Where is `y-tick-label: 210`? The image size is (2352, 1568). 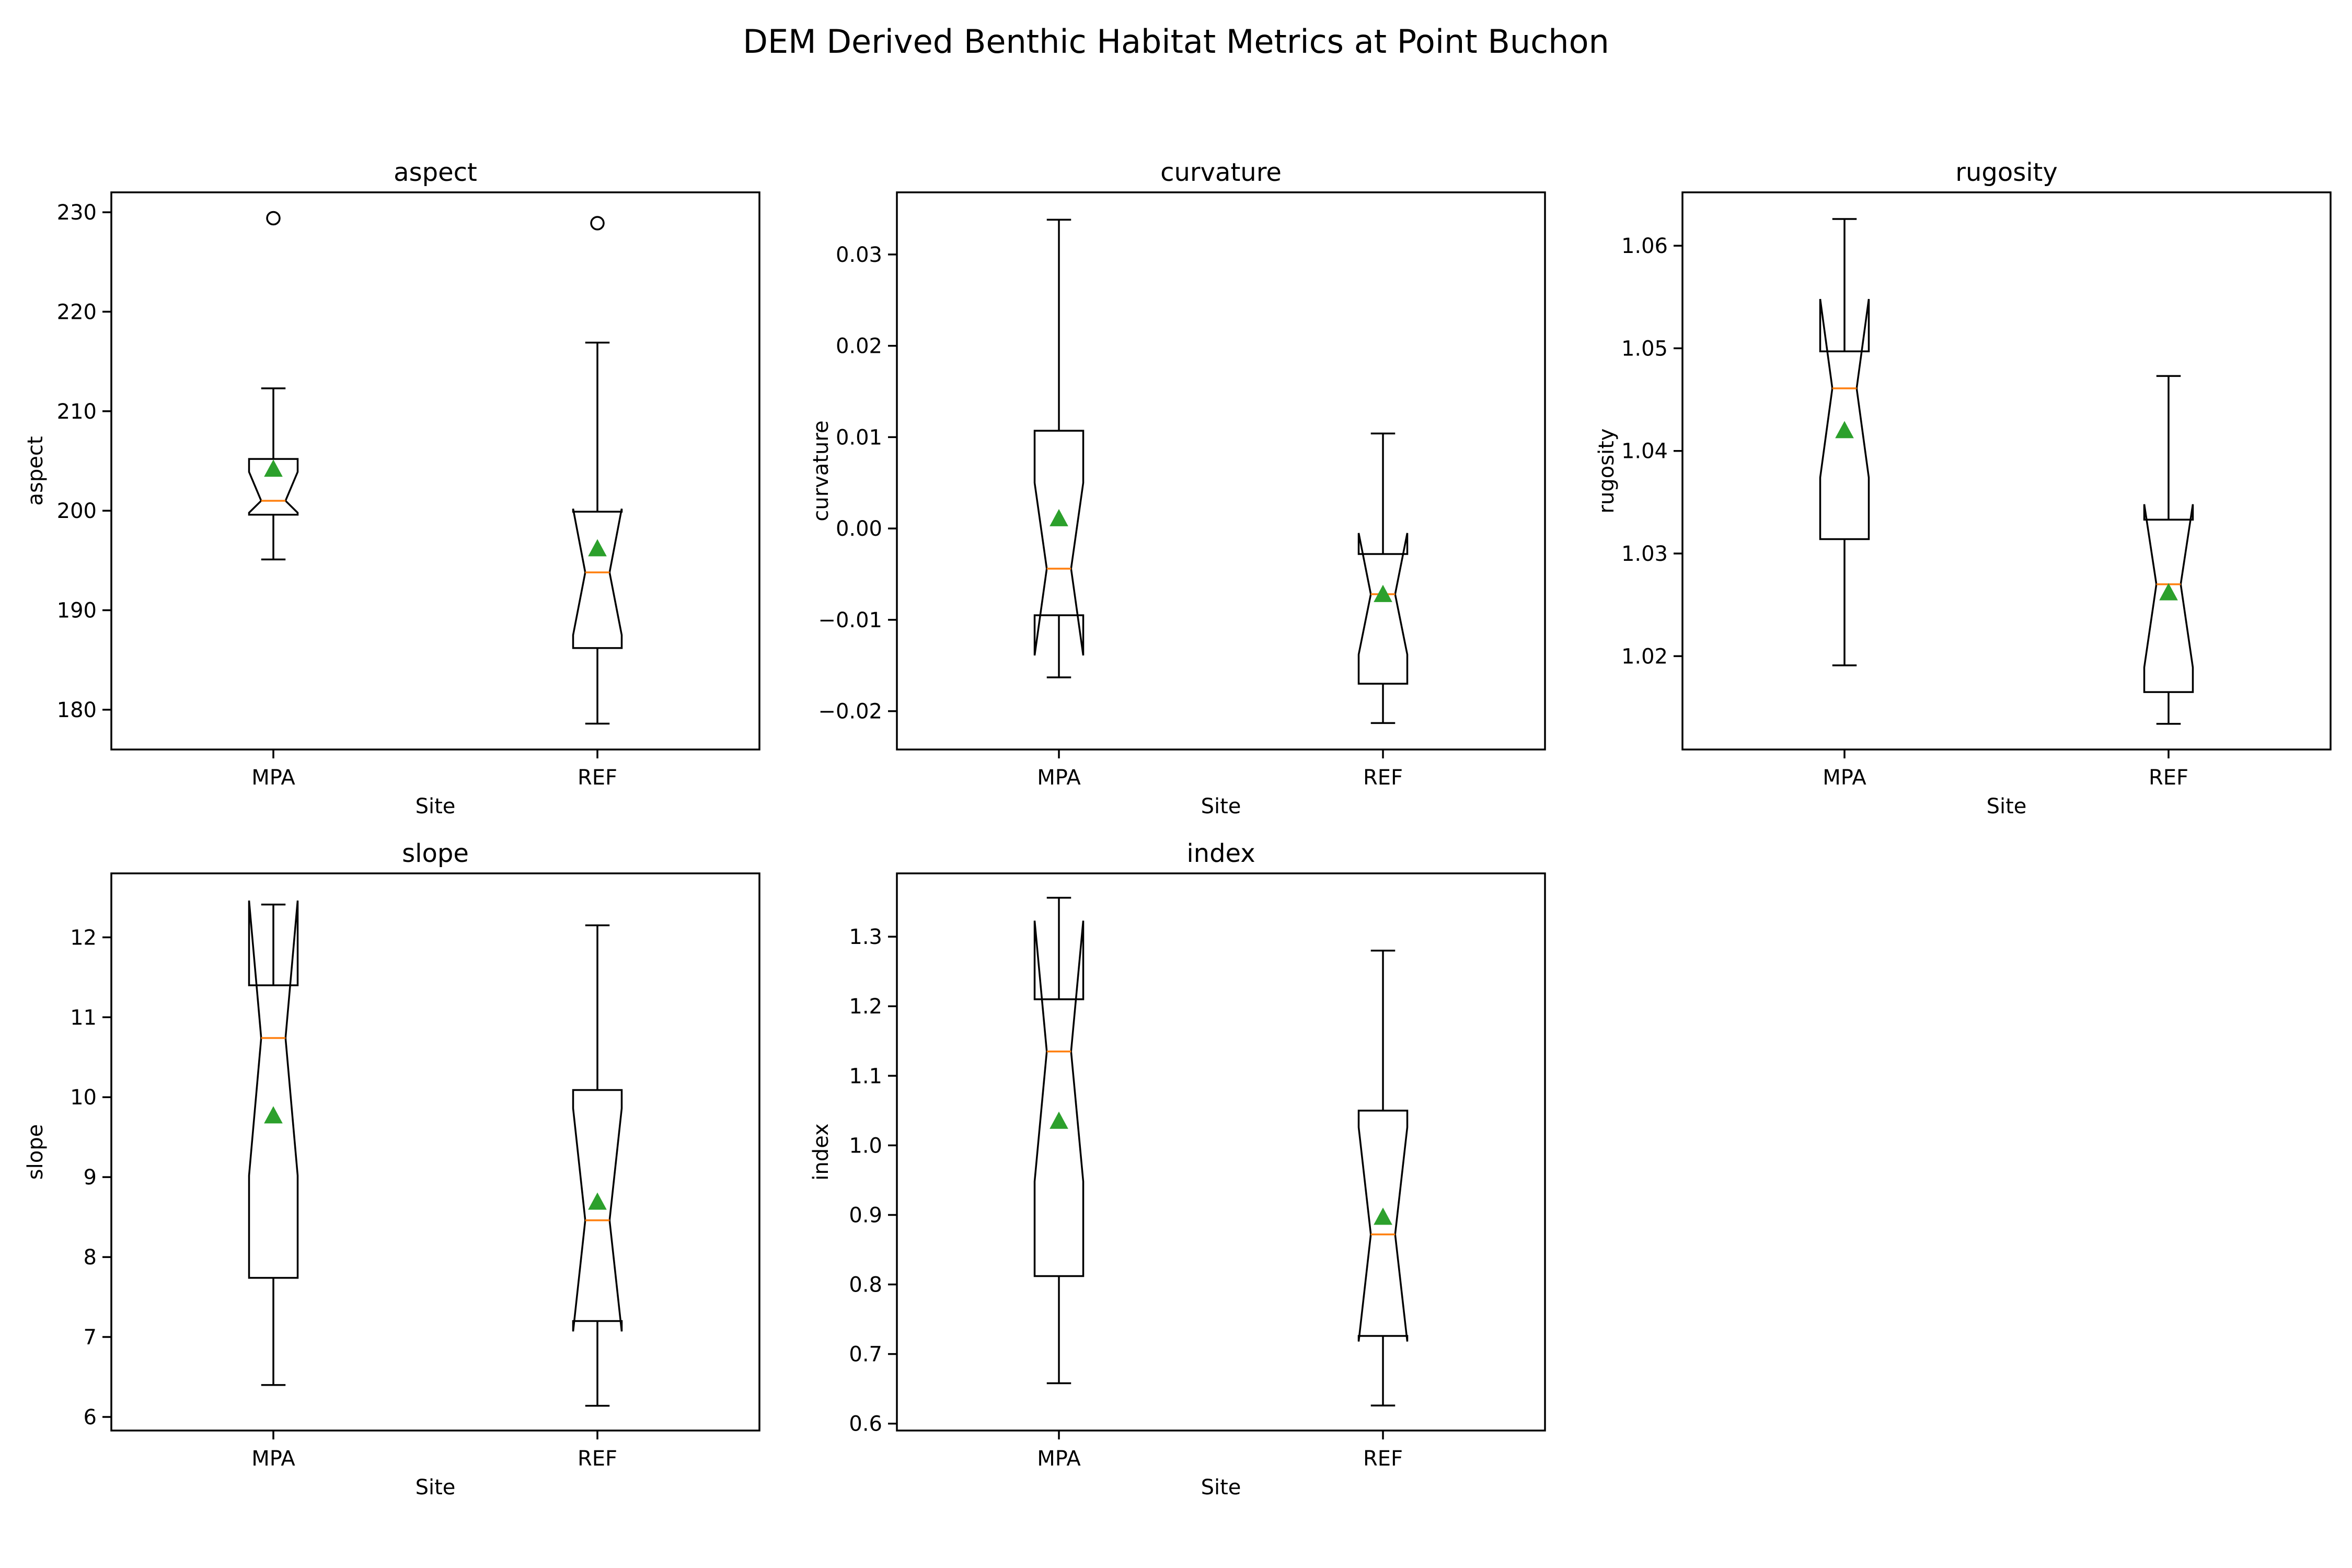
y-tick-label: 210 is located at coordinates (77, 412).